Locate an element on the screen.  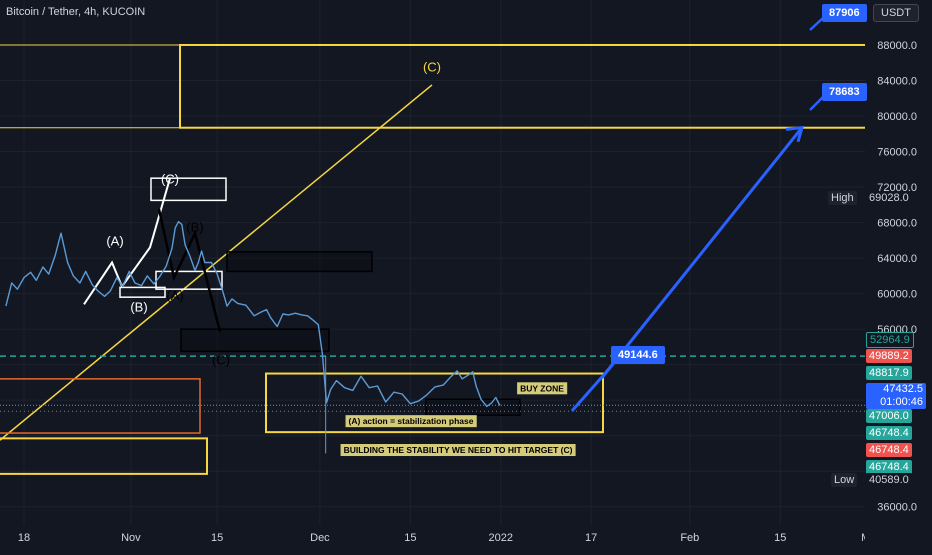
orange-box is located at coordinates (100, 406).